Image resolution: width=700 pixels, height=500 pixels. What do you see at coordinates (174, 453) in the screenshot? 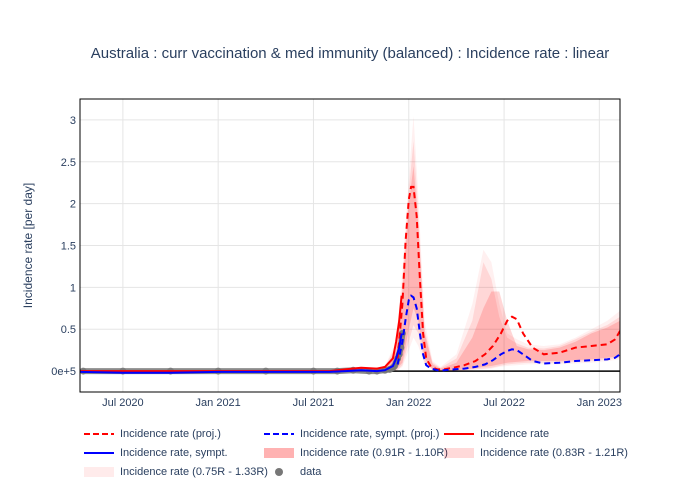
I see `legend-label: Incidence rate, sympt.` at bounding box center [174, 453].